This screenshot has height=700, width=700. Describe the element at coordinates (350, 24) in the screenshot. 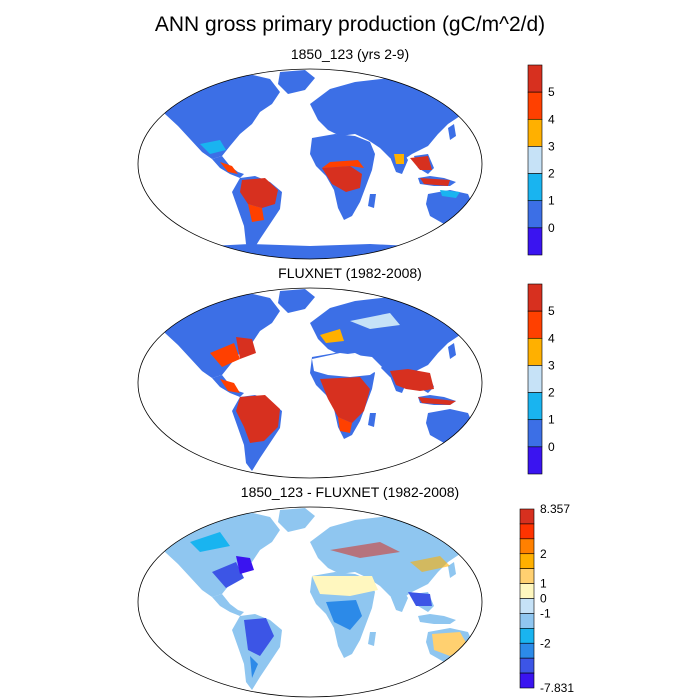

I see `figure-title: ANN gross primary production (gC/m^2/d)` at that location.